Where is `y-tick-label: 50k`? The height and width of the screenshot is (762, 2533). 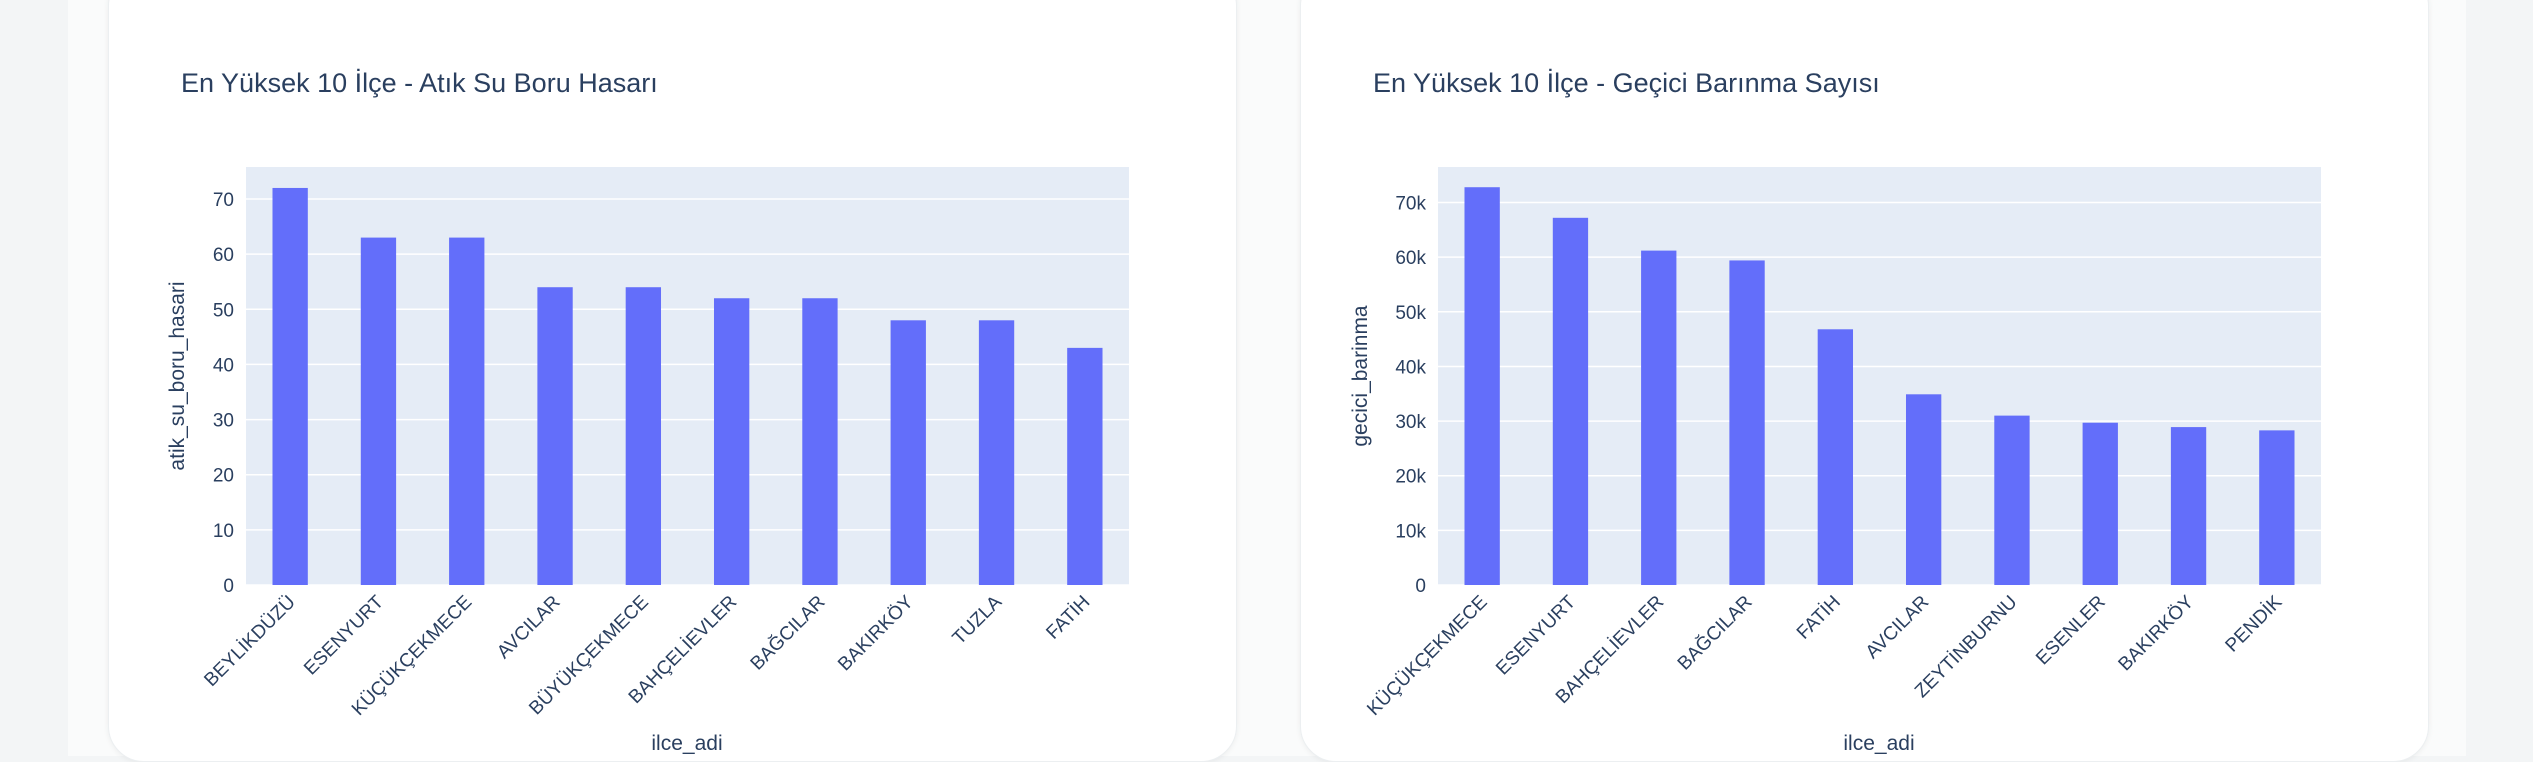 y-tick-label: 50k is located at coordinates (1410, 313).